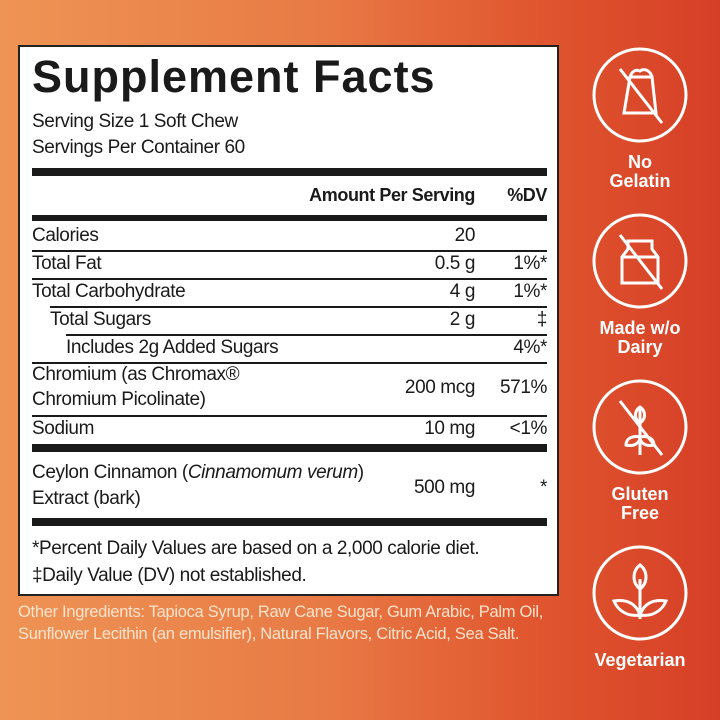  Describe the element at coordinates (640, 427) in the screenshot. I see `gluten-free-icon` at that location.